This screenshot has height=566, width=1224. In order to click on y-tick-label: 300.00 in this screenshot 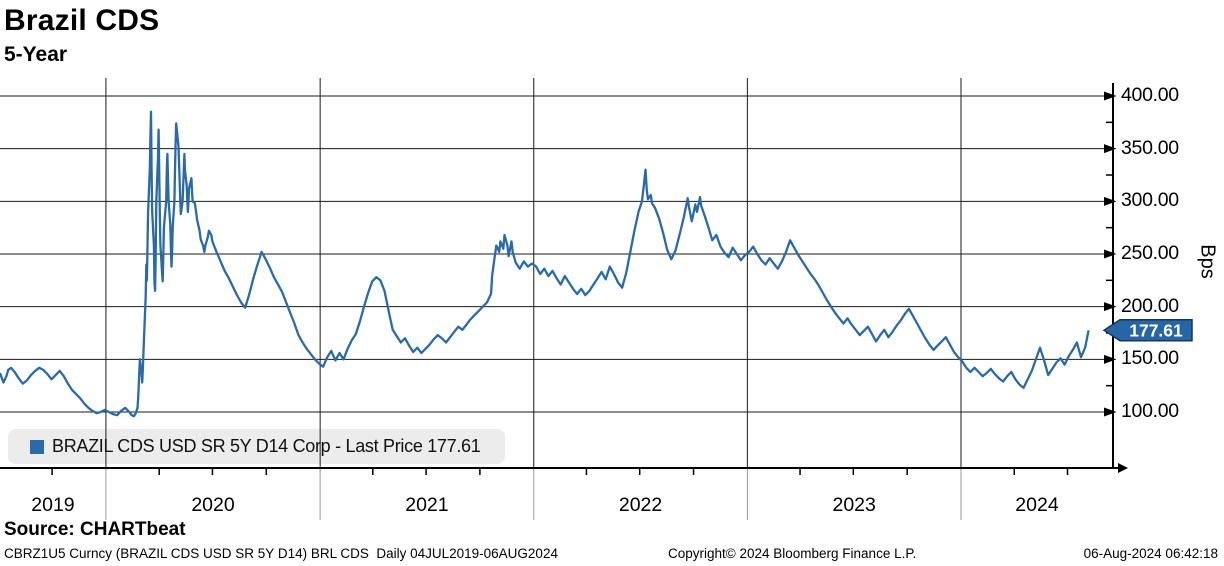, I will do `click(1150, 200)`.